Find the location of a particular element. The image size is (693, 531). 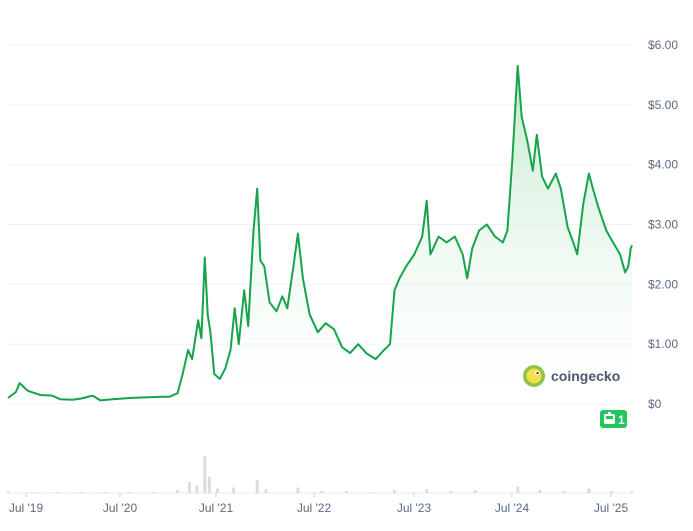

y-tick-label: $6.00 is located at coordinates (663, 45).